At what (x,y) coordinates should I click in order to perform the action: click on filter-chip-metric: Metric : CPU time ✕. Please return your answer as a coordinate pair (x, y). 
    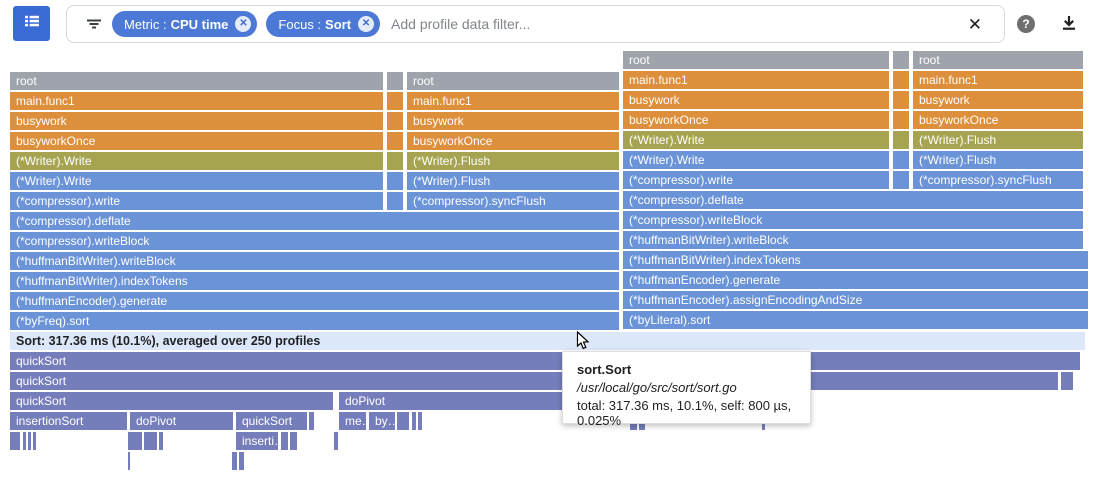
    Looking at the image, I should click on (185, 24).